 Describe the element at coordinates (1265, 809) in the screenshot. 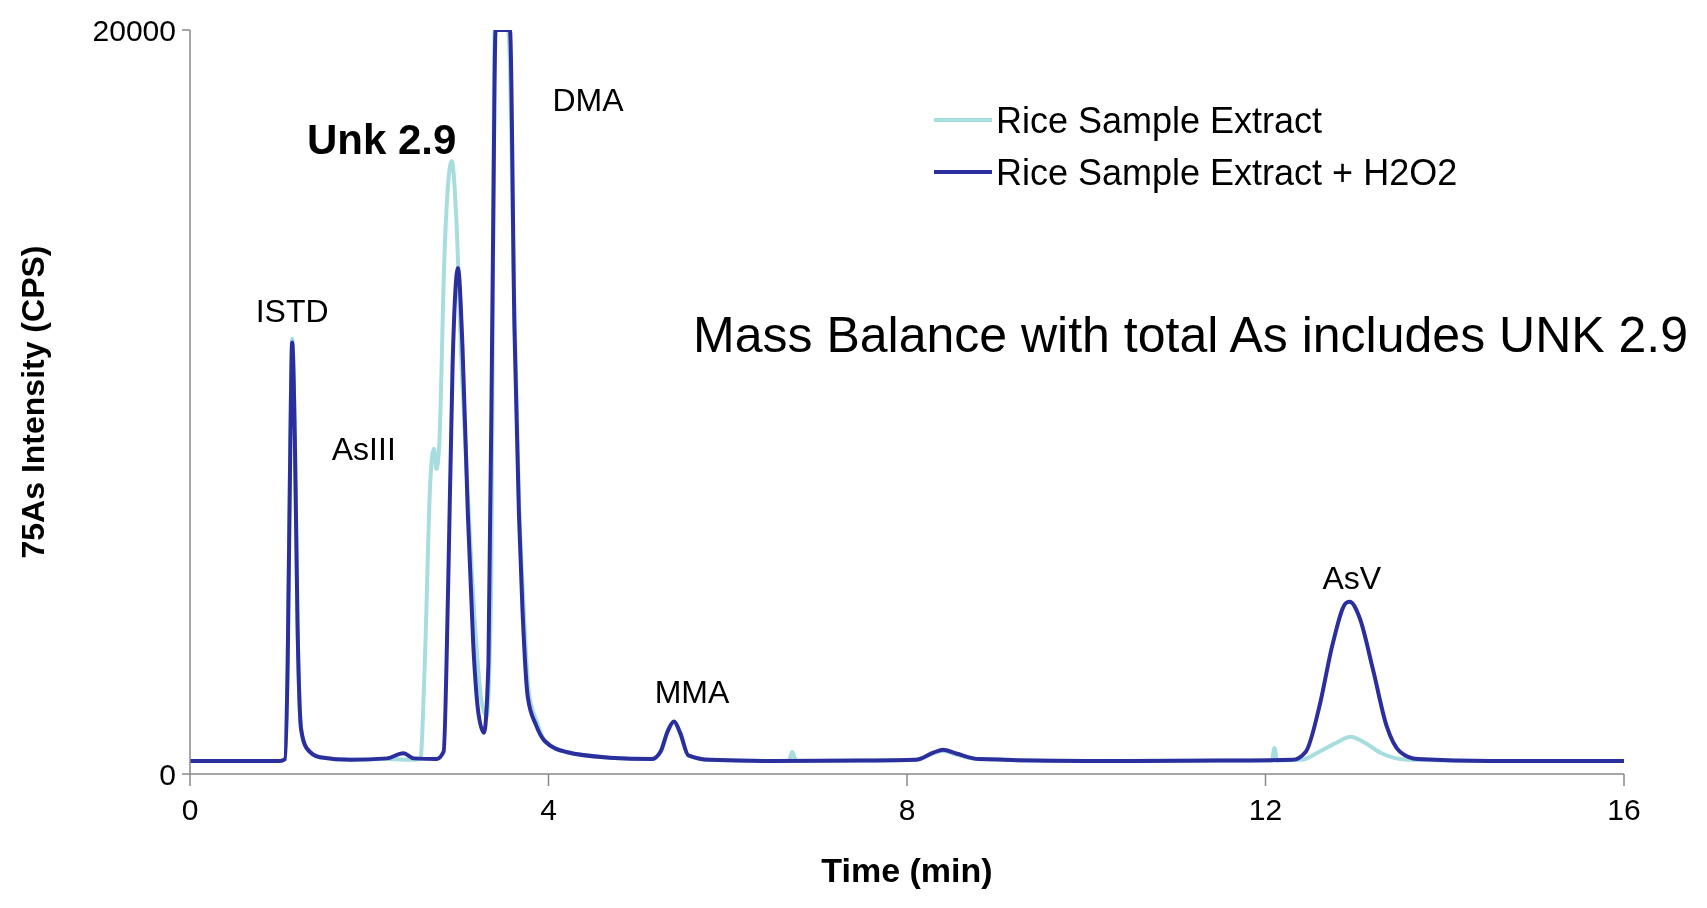

I see `x-tick-label: 12` at that location.